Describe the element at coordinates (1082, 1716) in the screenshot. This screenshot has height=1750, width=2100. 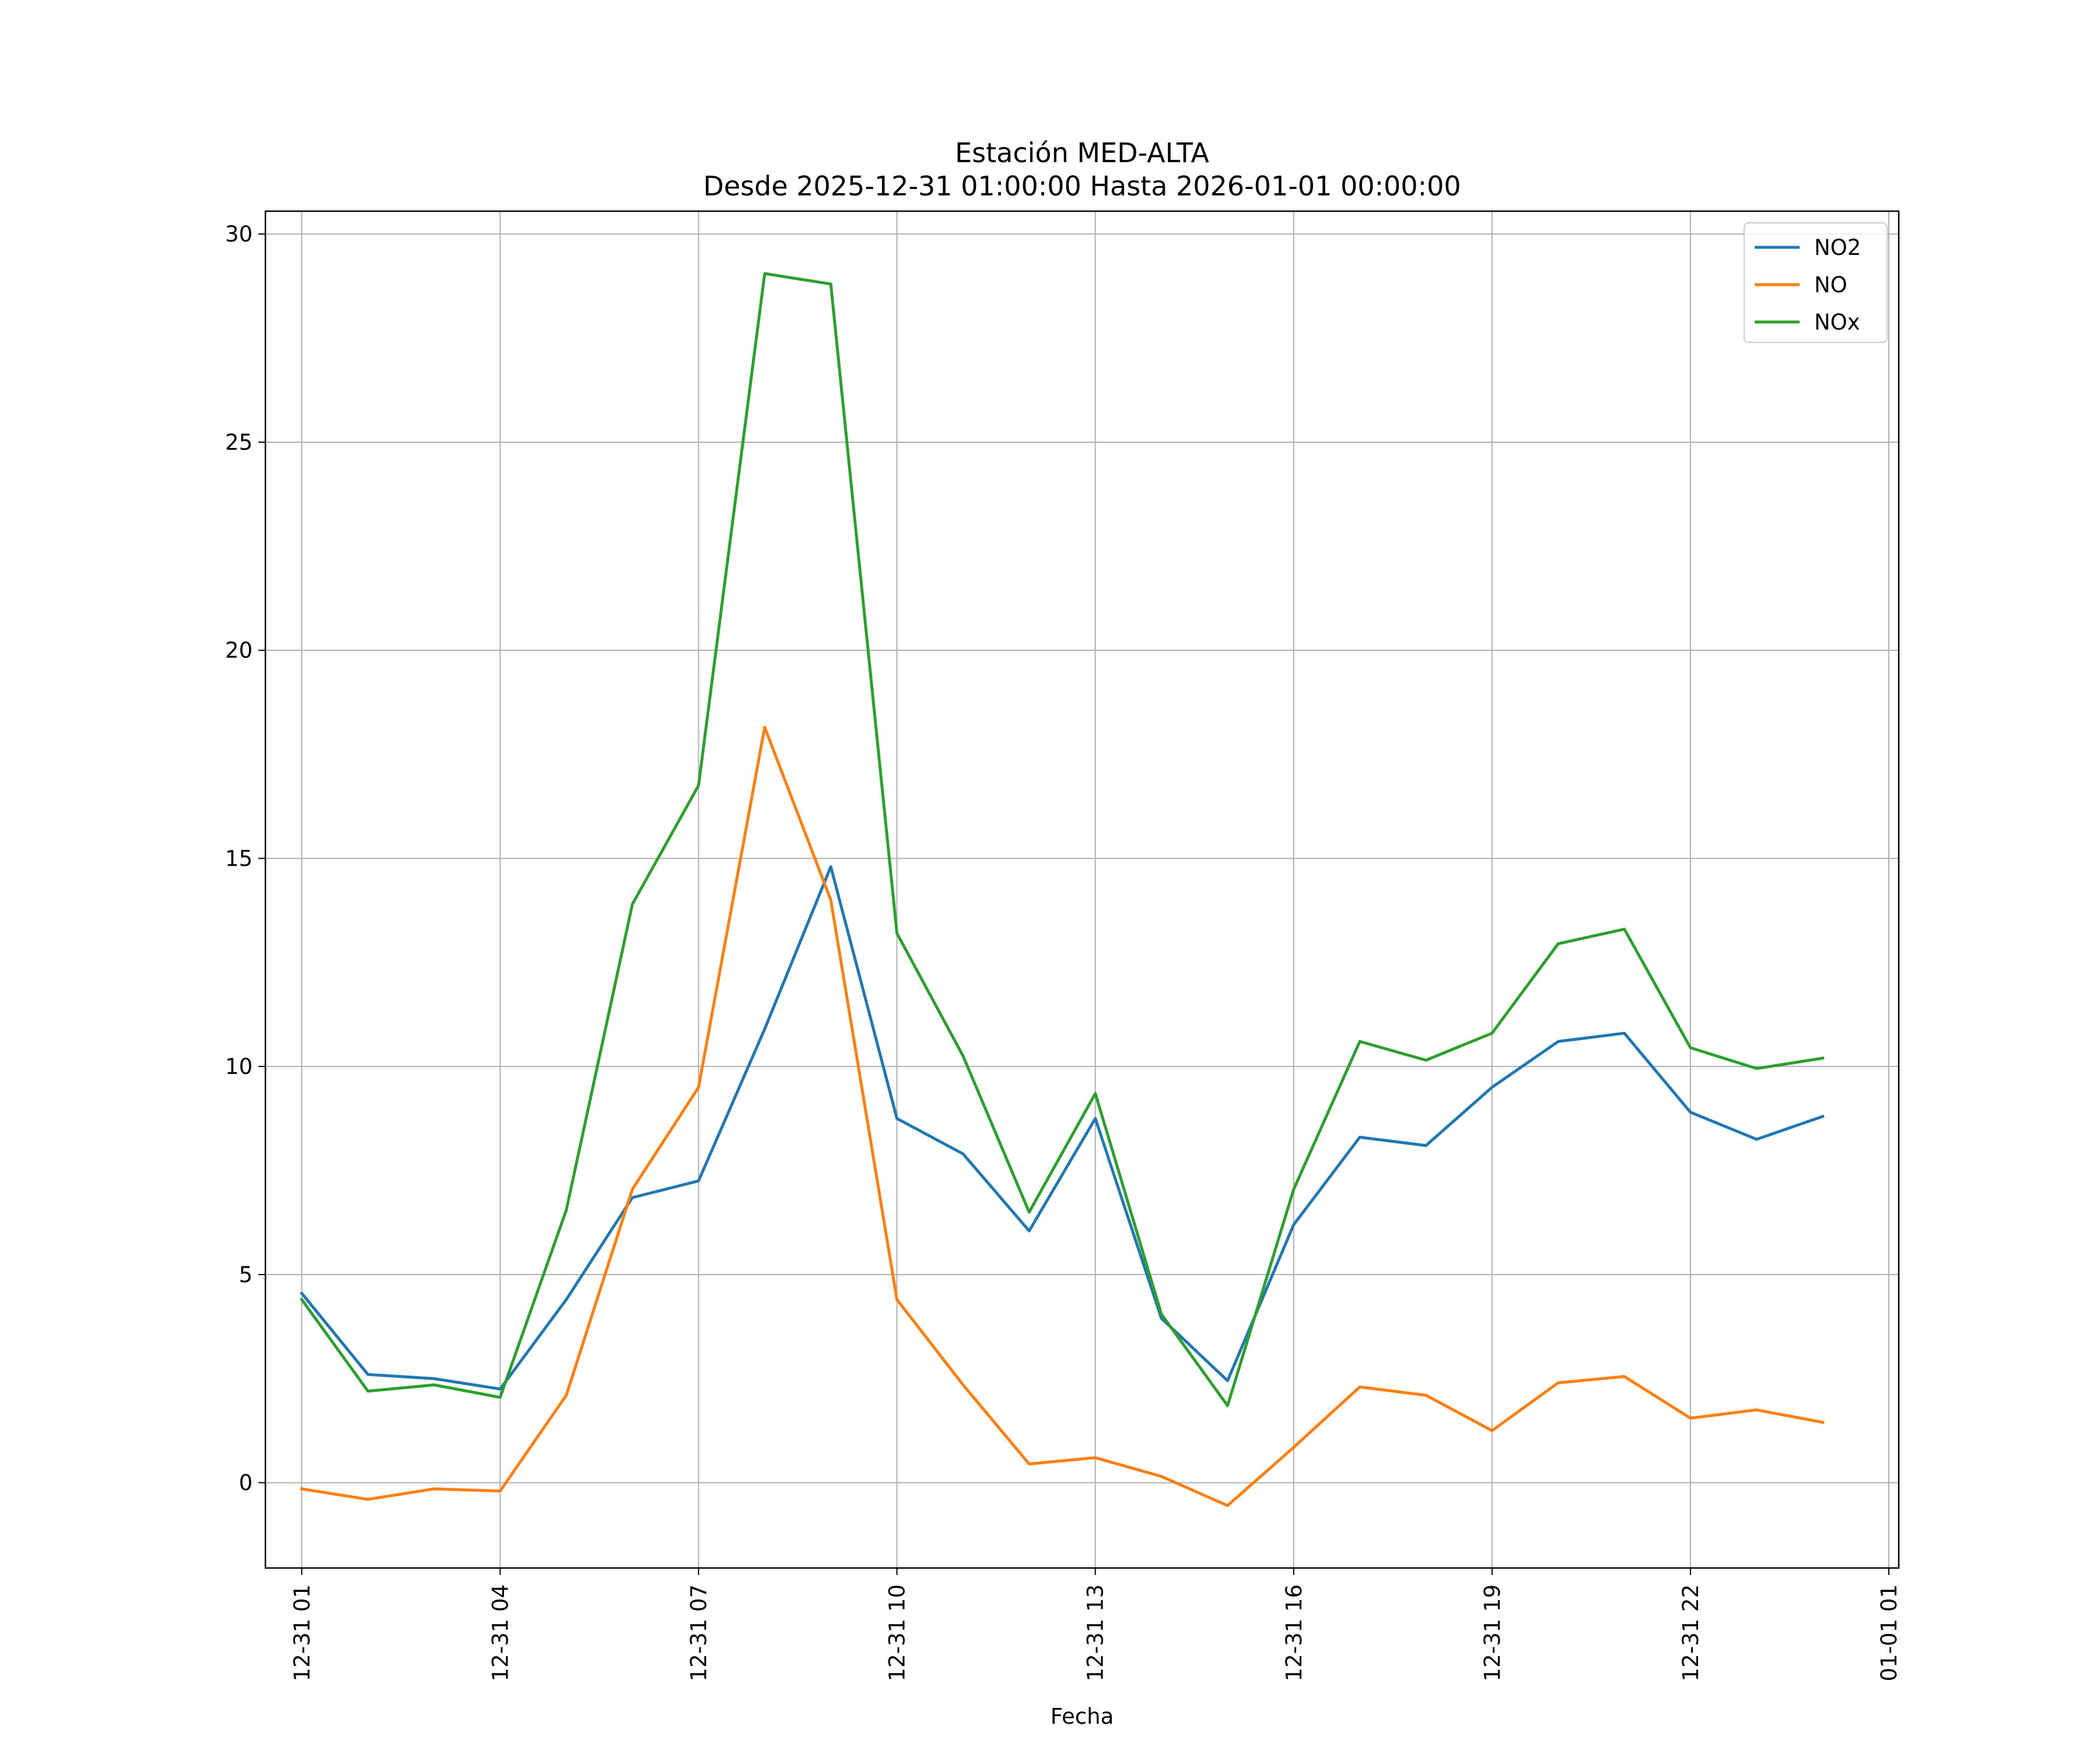
I see `x-axis-label: Fecha` at that location.